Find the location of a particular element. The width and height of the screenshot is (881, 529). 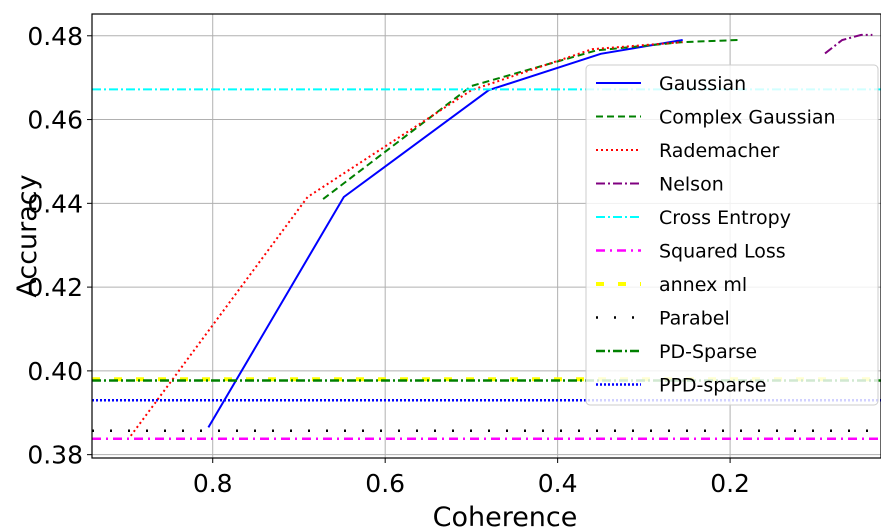

x-axis-label: Coherence is located at coordinates (505, 515).